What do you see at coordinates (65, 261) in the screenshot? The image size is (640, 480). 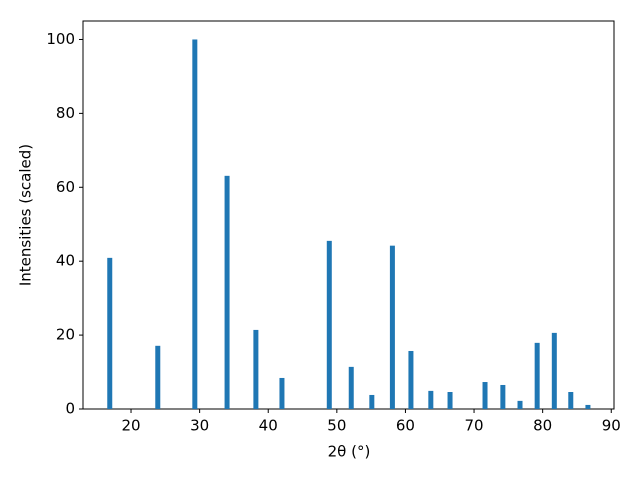 I see `y-tick-label: 40` at bounding box center [65, 261].